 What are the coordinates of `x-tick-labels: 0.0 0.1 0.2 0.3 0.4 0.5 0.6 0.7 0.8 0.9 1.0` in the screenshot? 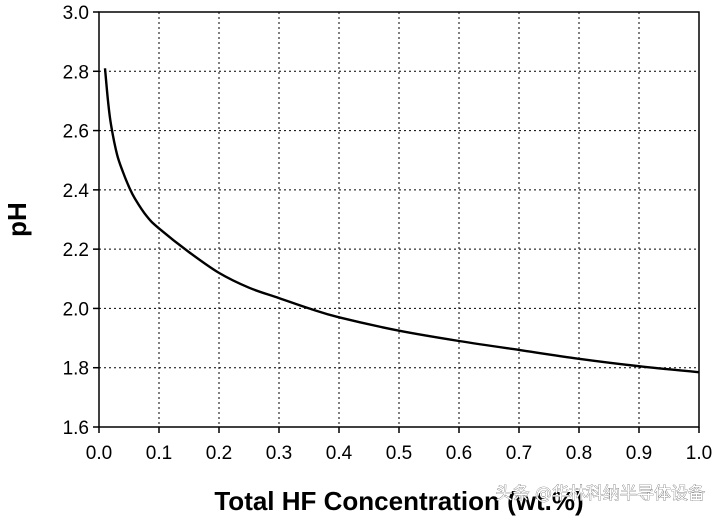 It's located at (399, 453).